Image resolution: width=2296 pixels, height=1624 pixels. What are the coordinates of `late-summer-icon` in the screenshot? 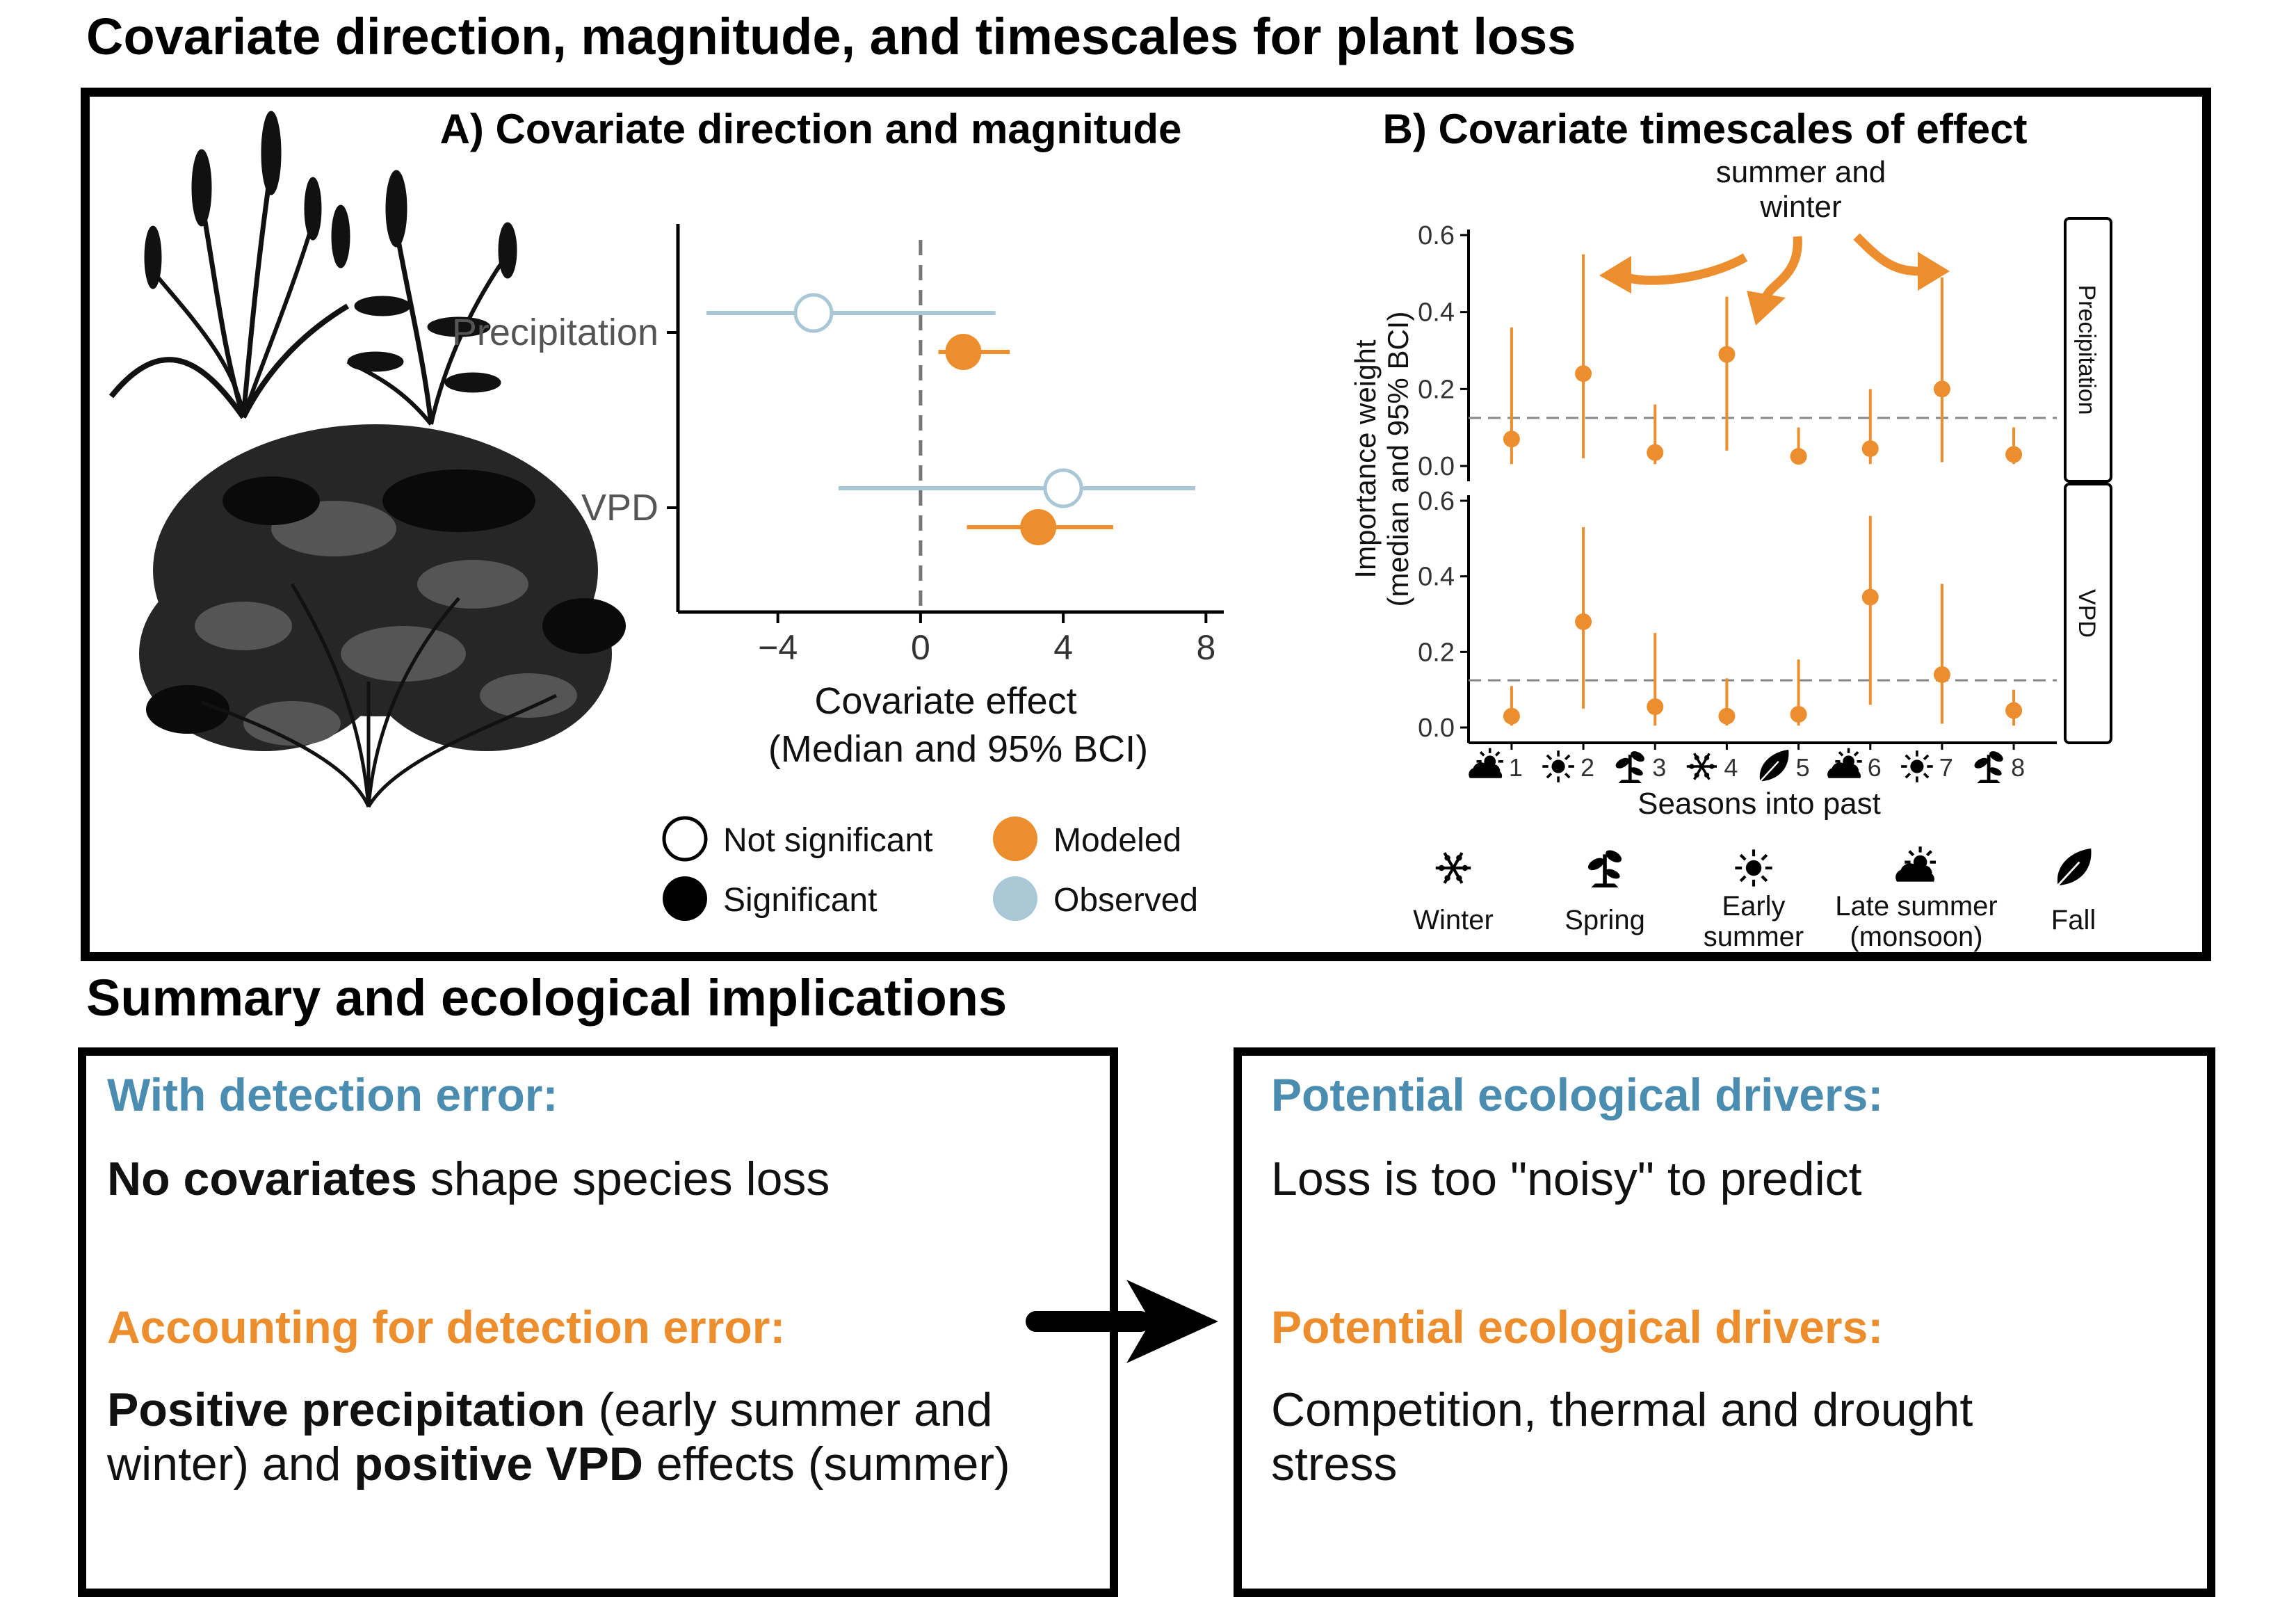 It's located at (1486, 763).